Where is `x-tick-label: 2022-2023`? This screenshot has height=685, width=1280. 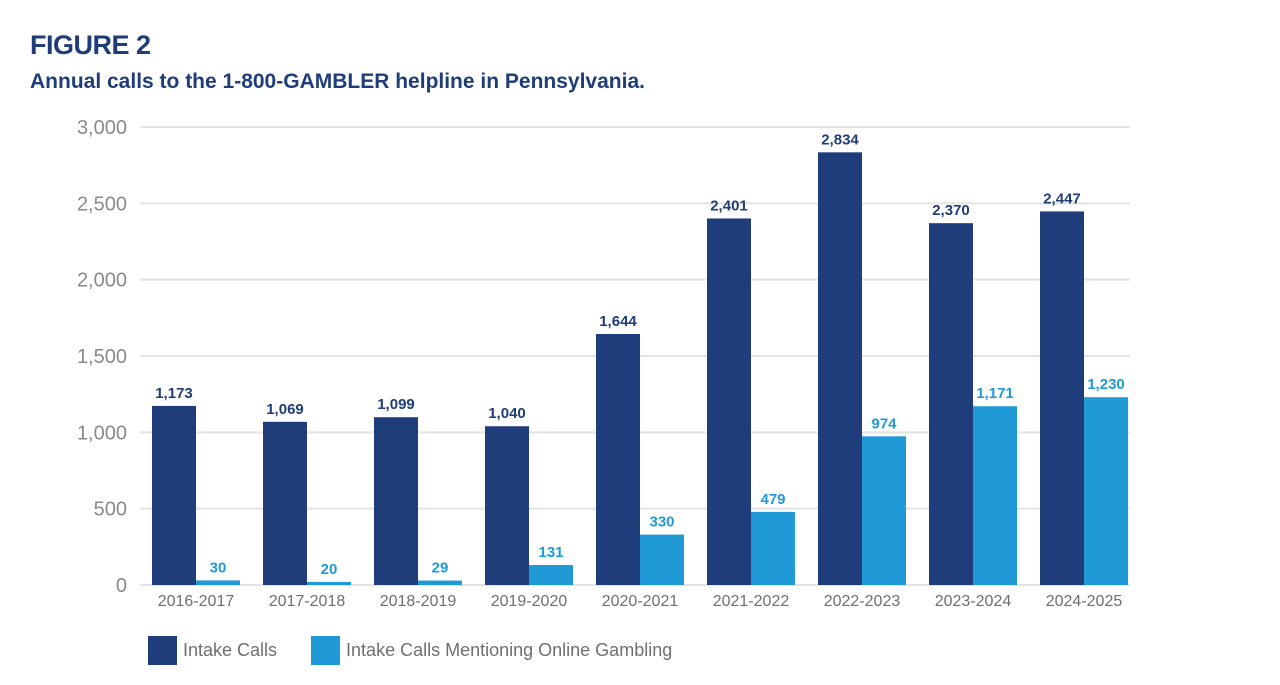 x-tick-label: 2022-2023 is located at coordinates (862, 601).